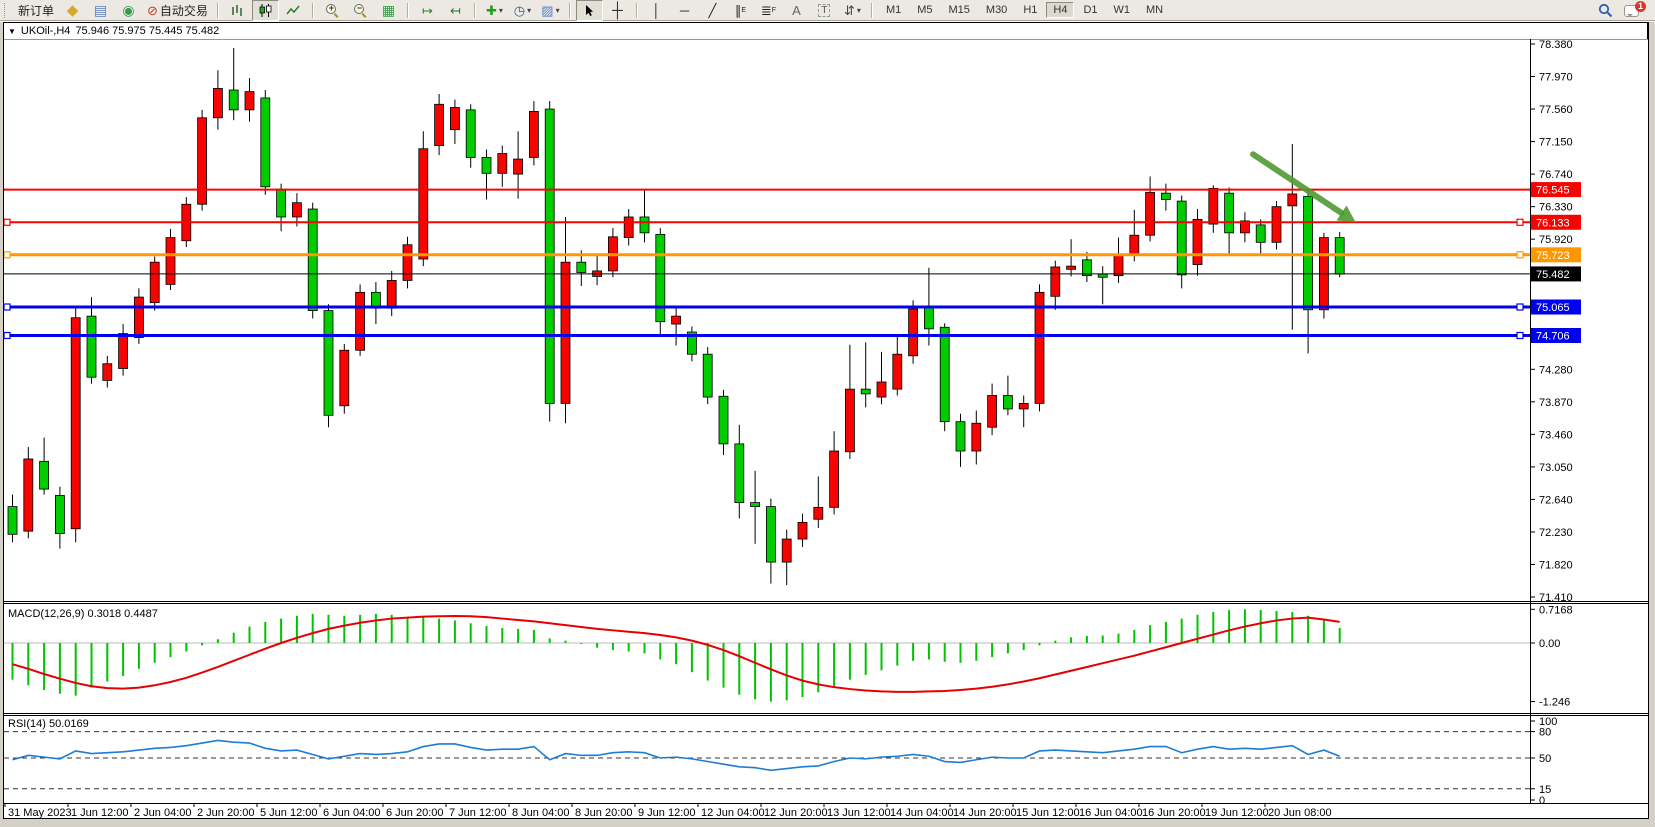 The image size is (1655, 827). I want to click on add-indicator-button: ✚ ▾, so click(494, 10).